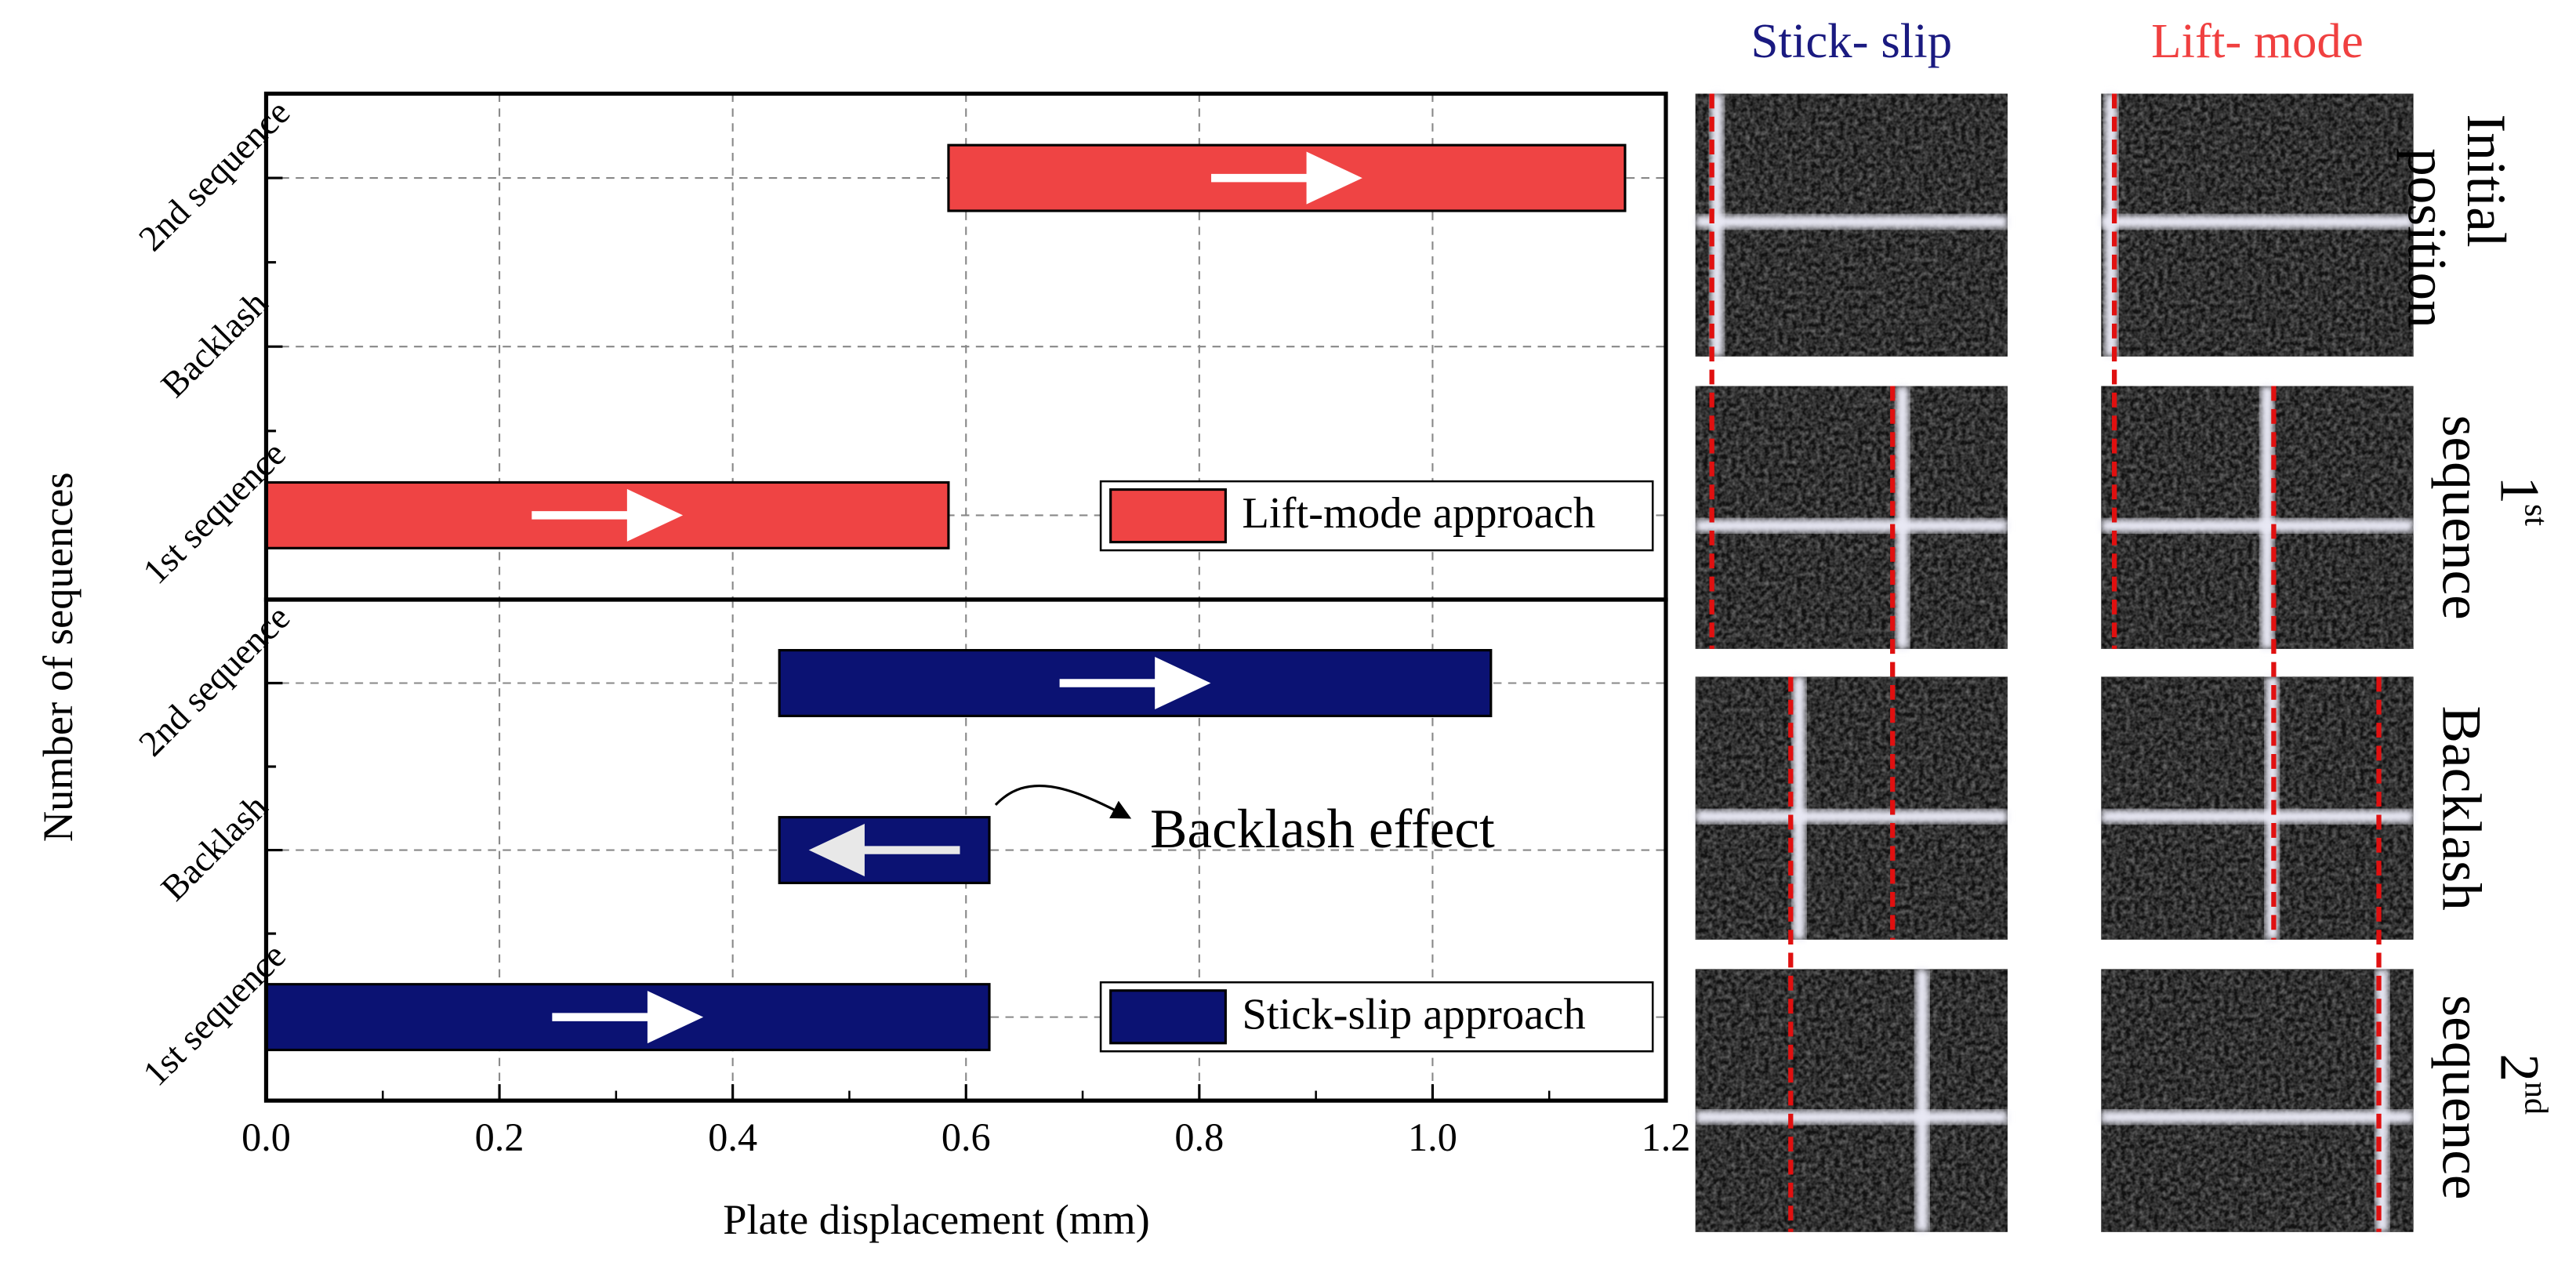 Image resolution: width=2576 pixels, height=1269 pixels. What do you see at coordinates (1414, 1014) in the screenshot?
I see `legend-label: Stick-slip approach` at bounding box center [1414, 1014].